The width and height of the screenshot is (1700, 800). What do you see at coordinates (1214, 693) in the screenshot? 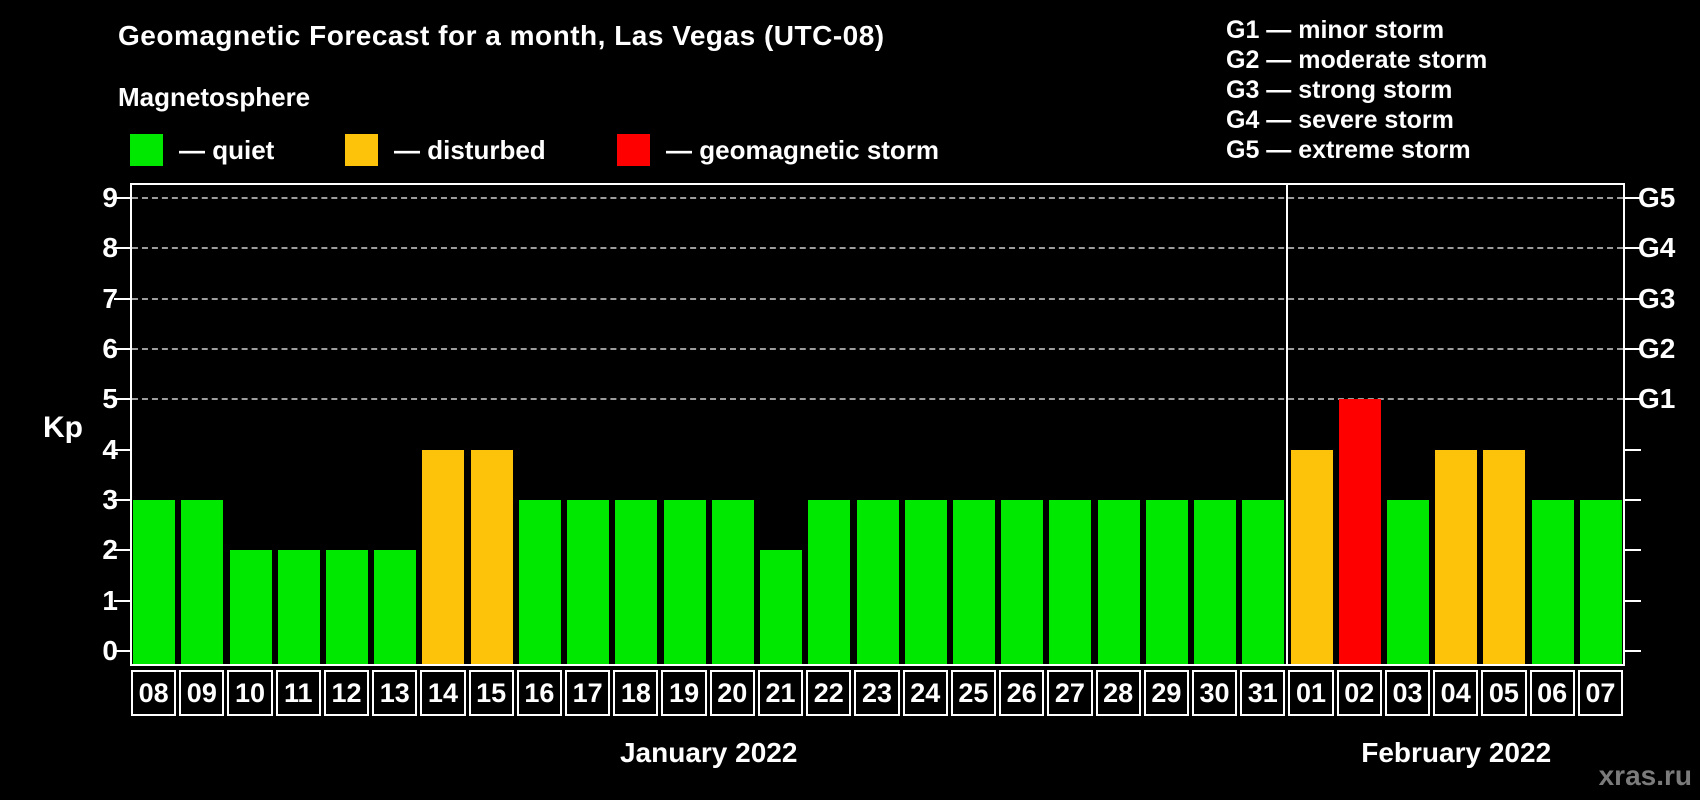
I see `date-label: 30` at bounding box center [1214, 693].